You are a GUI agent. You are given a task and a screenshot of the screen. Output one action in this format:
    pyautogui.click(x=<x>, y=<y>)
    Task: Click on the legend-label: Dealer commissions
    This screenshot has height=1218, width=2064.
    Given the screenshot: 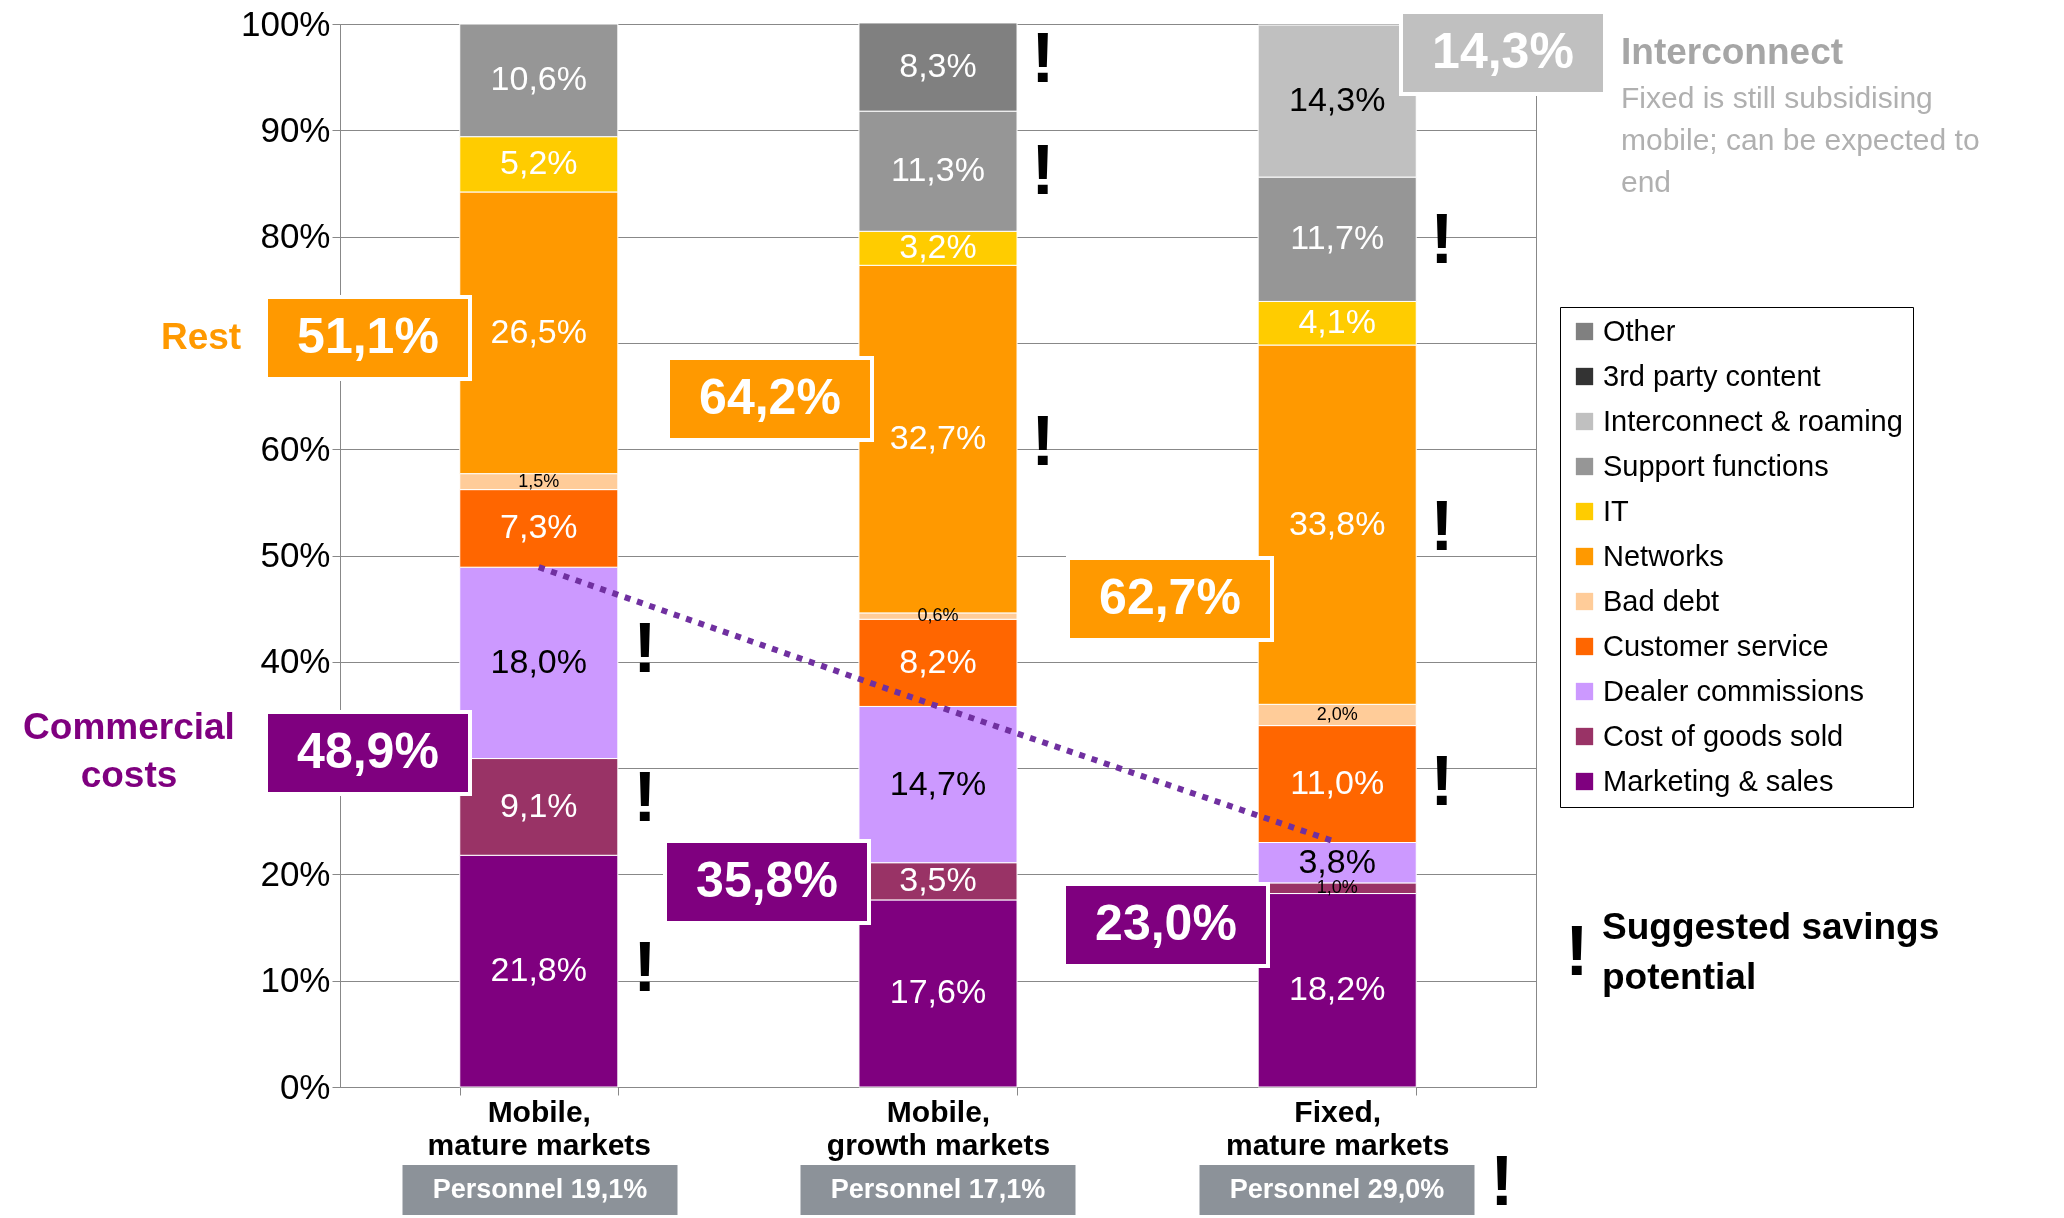 What is the action you would take?
    pyautogui.click(x=1734, y=690)
    